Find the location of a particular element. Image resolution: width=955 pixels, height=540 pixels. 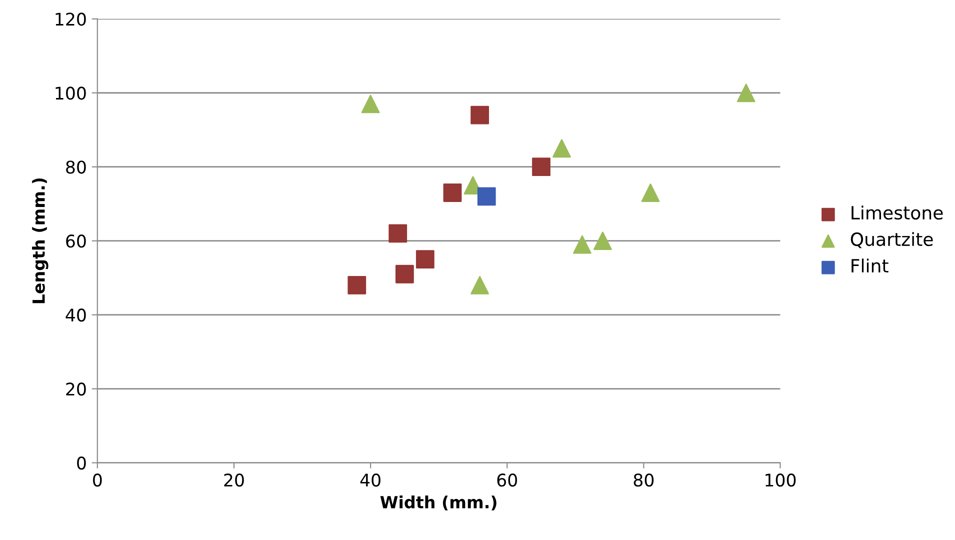

y-tick-label: 100 is located at coordinates (71, 93).